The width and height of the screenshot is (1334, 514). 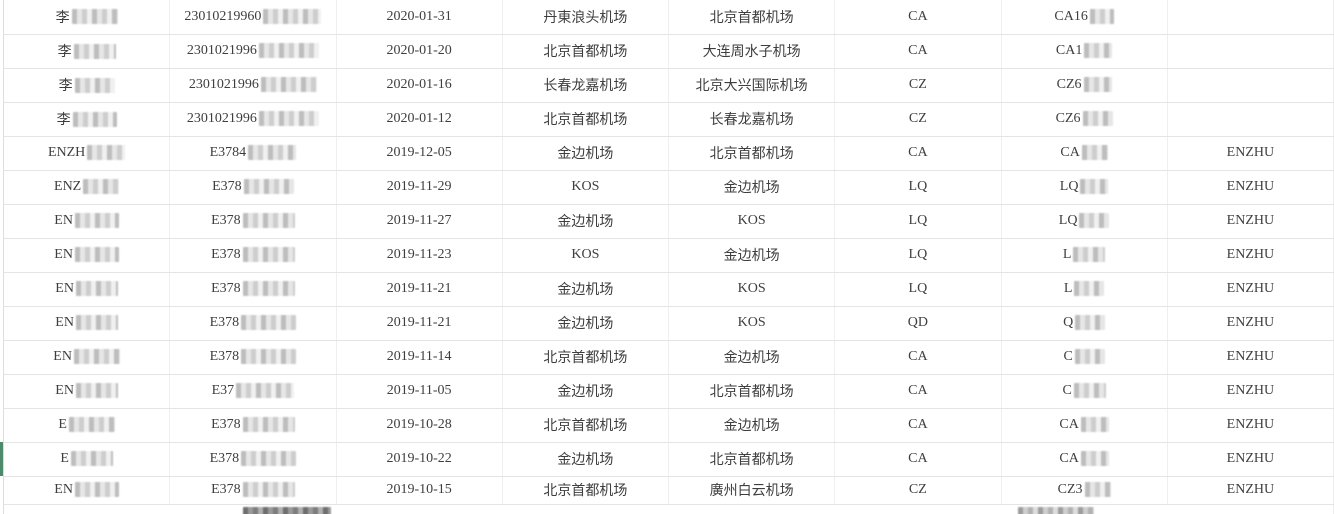 I want to click on cell-departure-airport: KOS, so click(x=586, y=255).